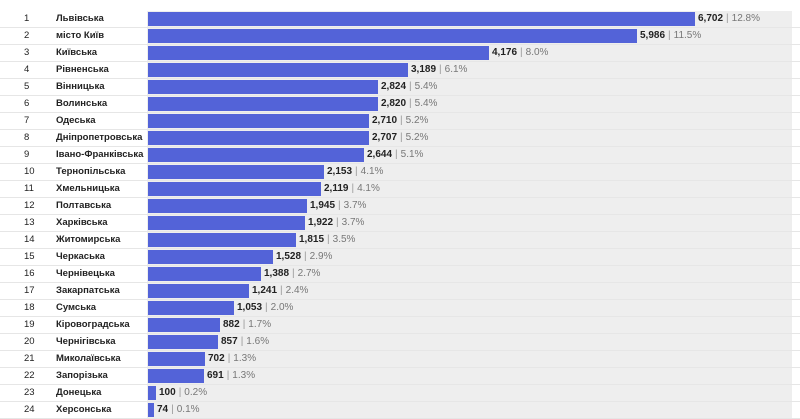 The width and height of the screenshot is (800, 419). What do you see at coordinates (277, 273) in the screenshot?
I see `value-count: 1,388` at bounding box center [277, 273].